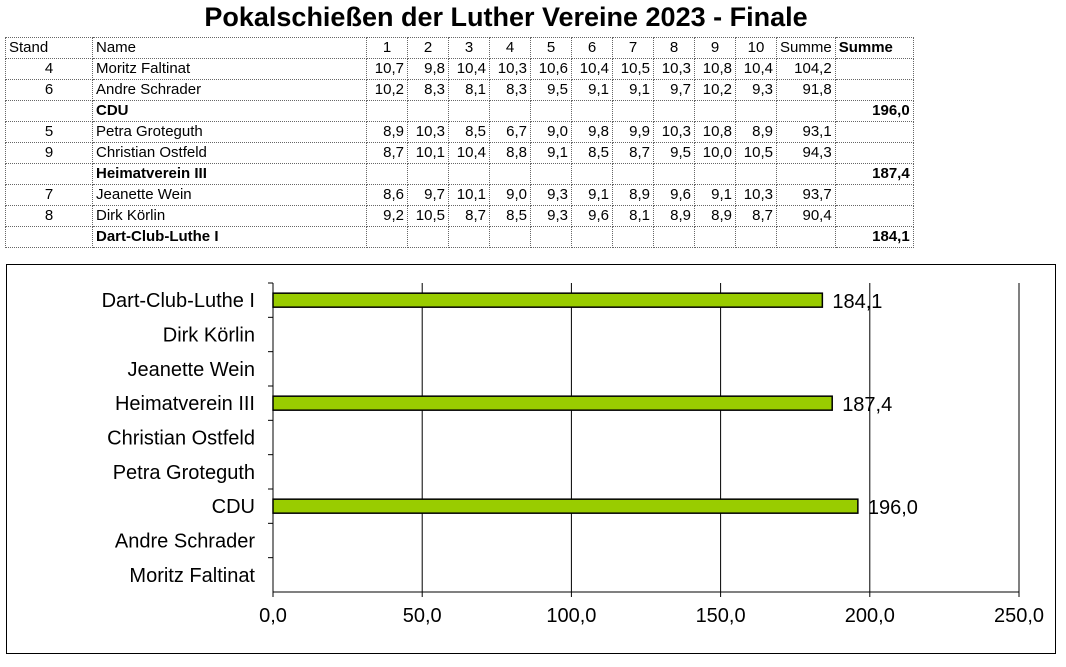  I want to click on header-shot-5: 5, so click(551, 48).